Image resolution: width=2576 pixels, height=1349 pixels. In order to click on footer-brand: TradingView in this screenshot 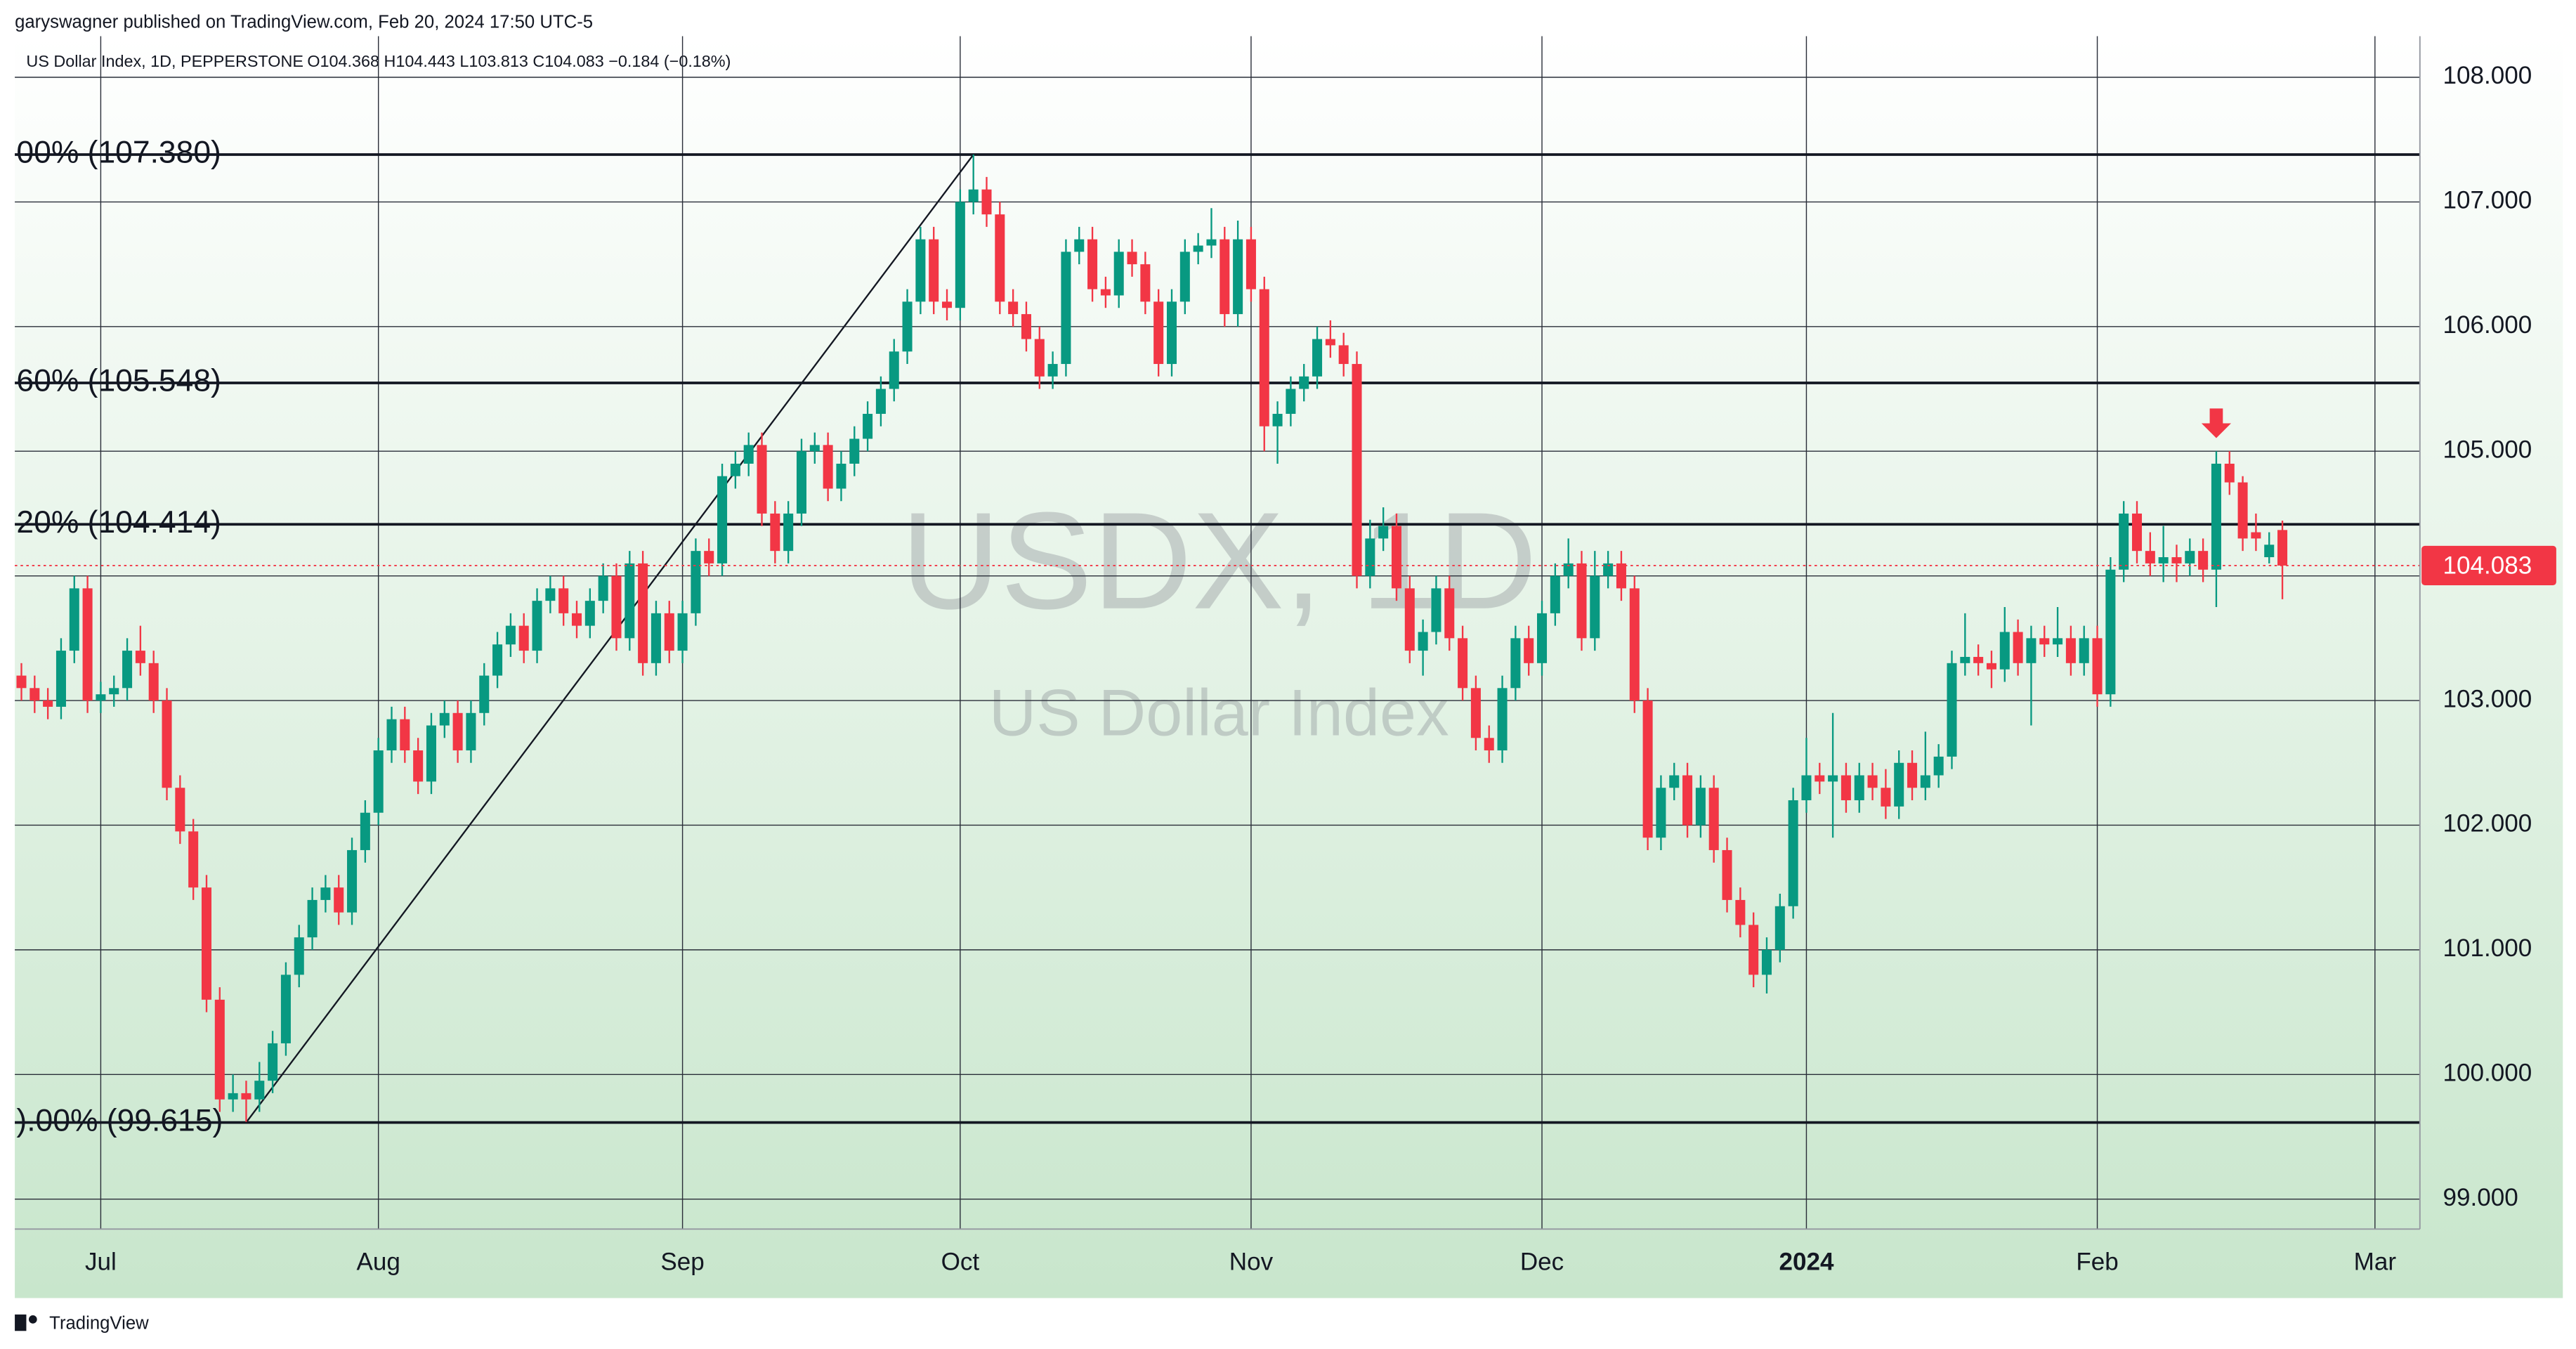, I will do `click(99, 1324)`.